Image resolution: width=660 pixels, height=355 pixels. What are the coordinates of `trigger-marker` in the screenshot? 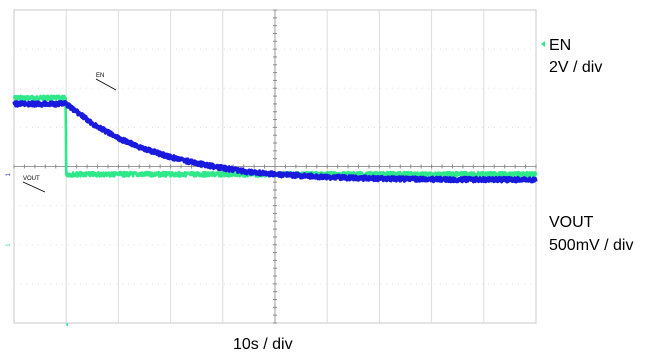 It's located at (543, 44).